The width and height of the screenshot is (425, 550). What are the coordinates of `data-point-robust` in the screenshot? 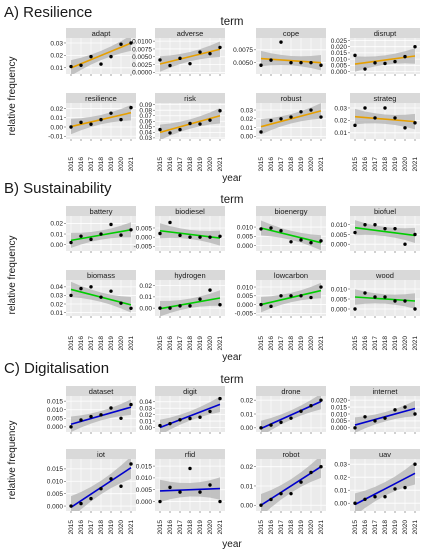 It's located at (271, 120).